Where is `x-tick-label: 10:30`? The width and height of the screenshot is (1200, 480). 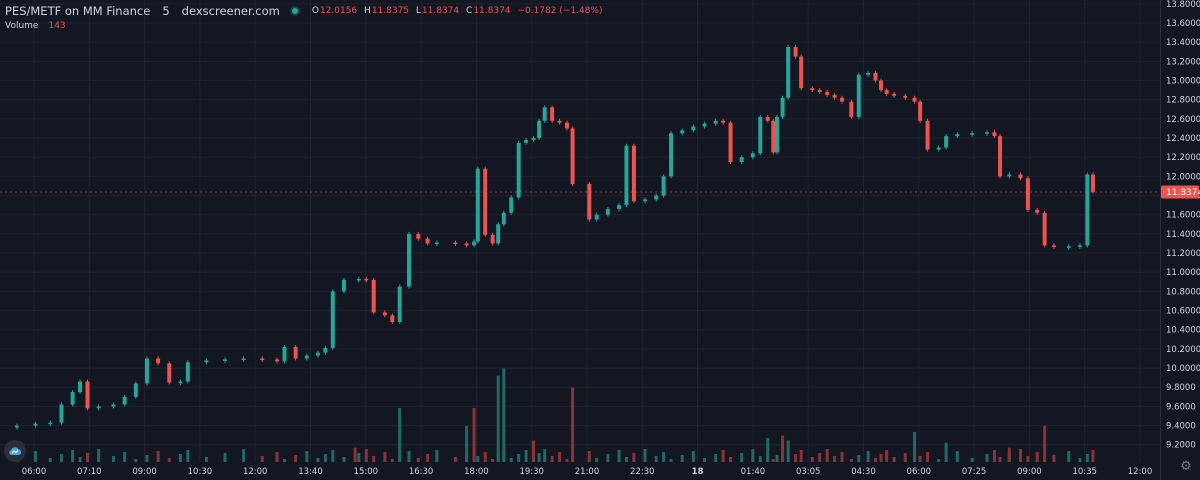 x-tick-label: 10:30 is located at coordinates (200, 472).